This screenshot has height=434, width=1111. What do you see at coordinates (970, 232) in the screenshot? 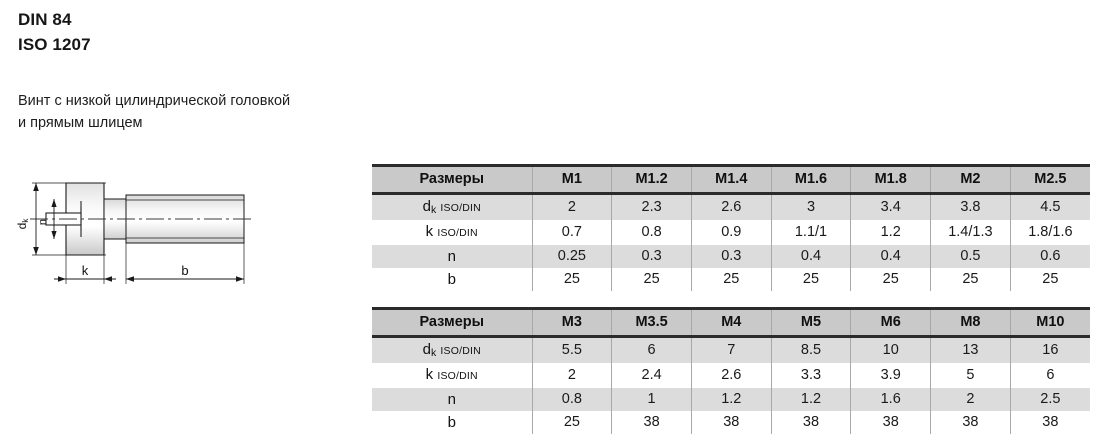
I see `cell-value: 1.4/1.3` at bounding box center [970, 232].